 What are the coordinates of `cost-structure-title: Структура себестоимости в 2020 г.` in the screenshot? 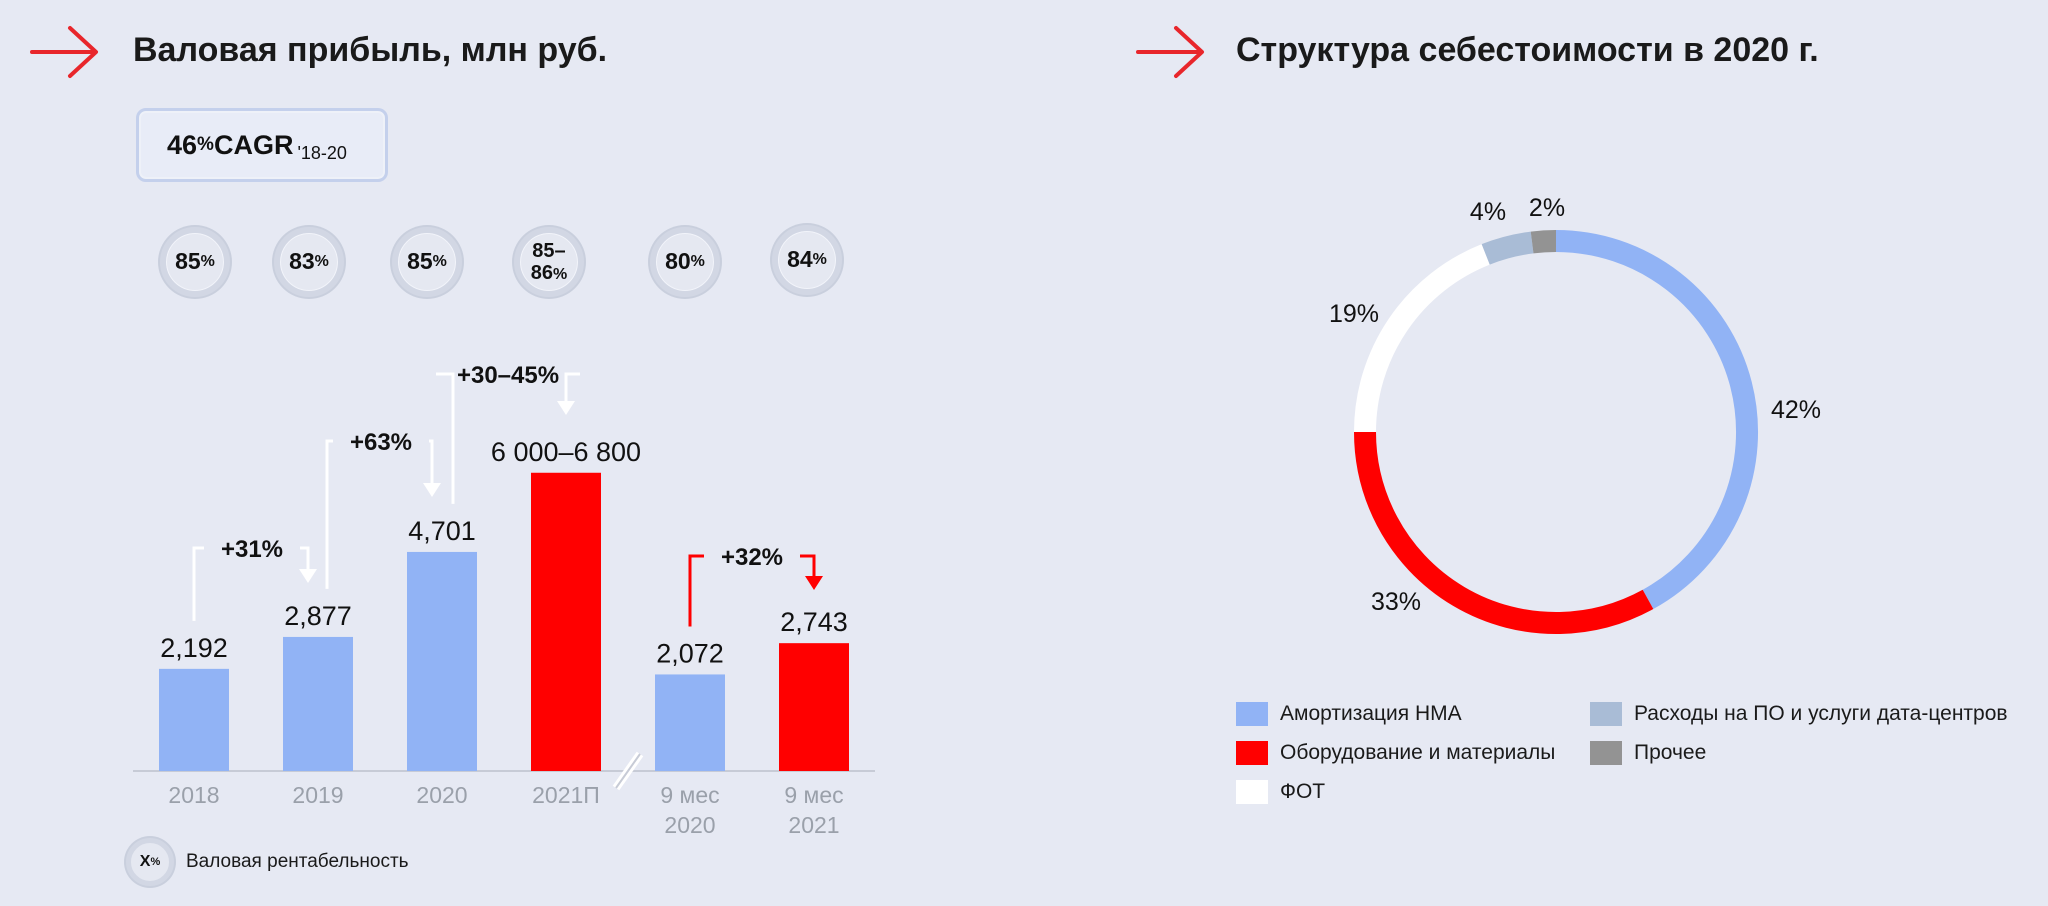 It's located at (1527, 50).